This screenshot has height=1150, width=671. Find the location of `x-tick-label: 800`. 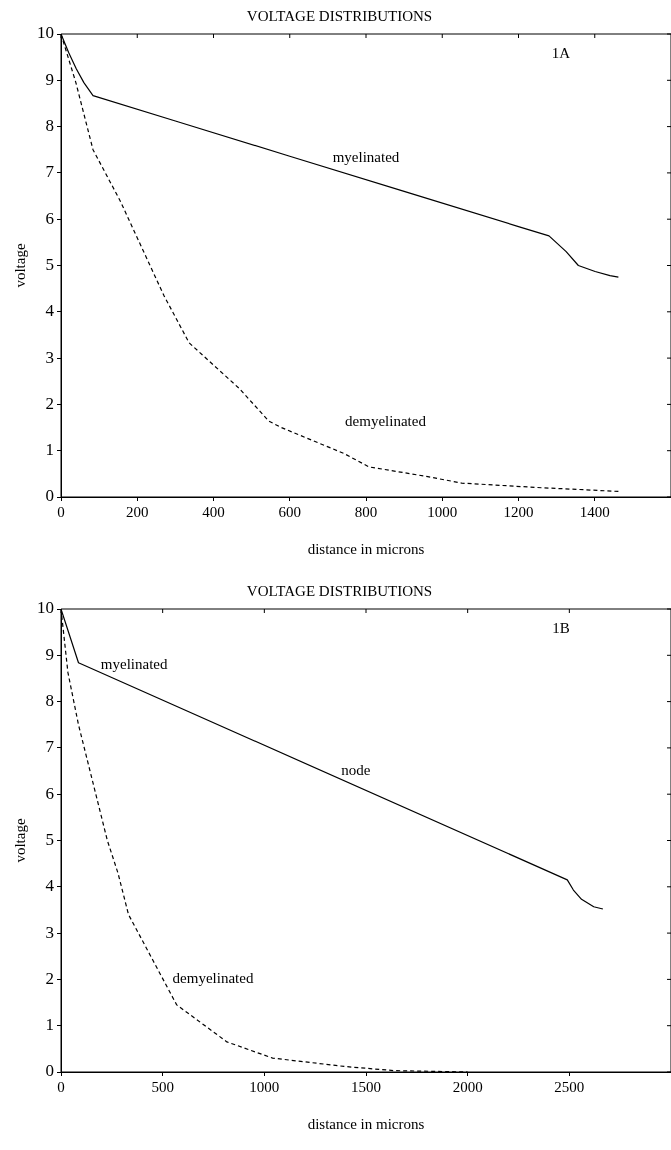

x-tick-label: 800 is located at coordinates (366, 511).